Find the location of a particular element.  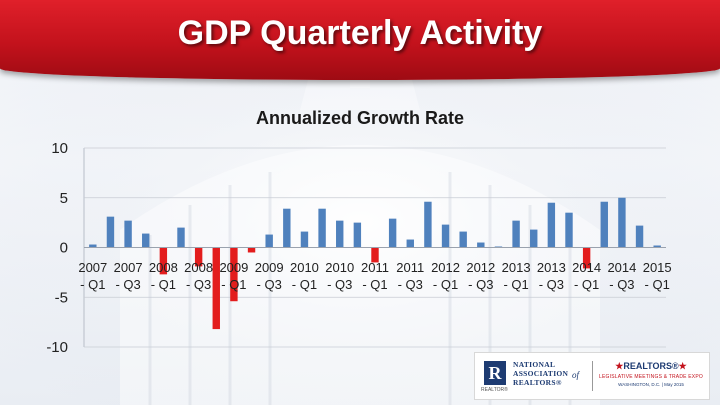

nar-of-text: of is located at coordinates (576, 375).